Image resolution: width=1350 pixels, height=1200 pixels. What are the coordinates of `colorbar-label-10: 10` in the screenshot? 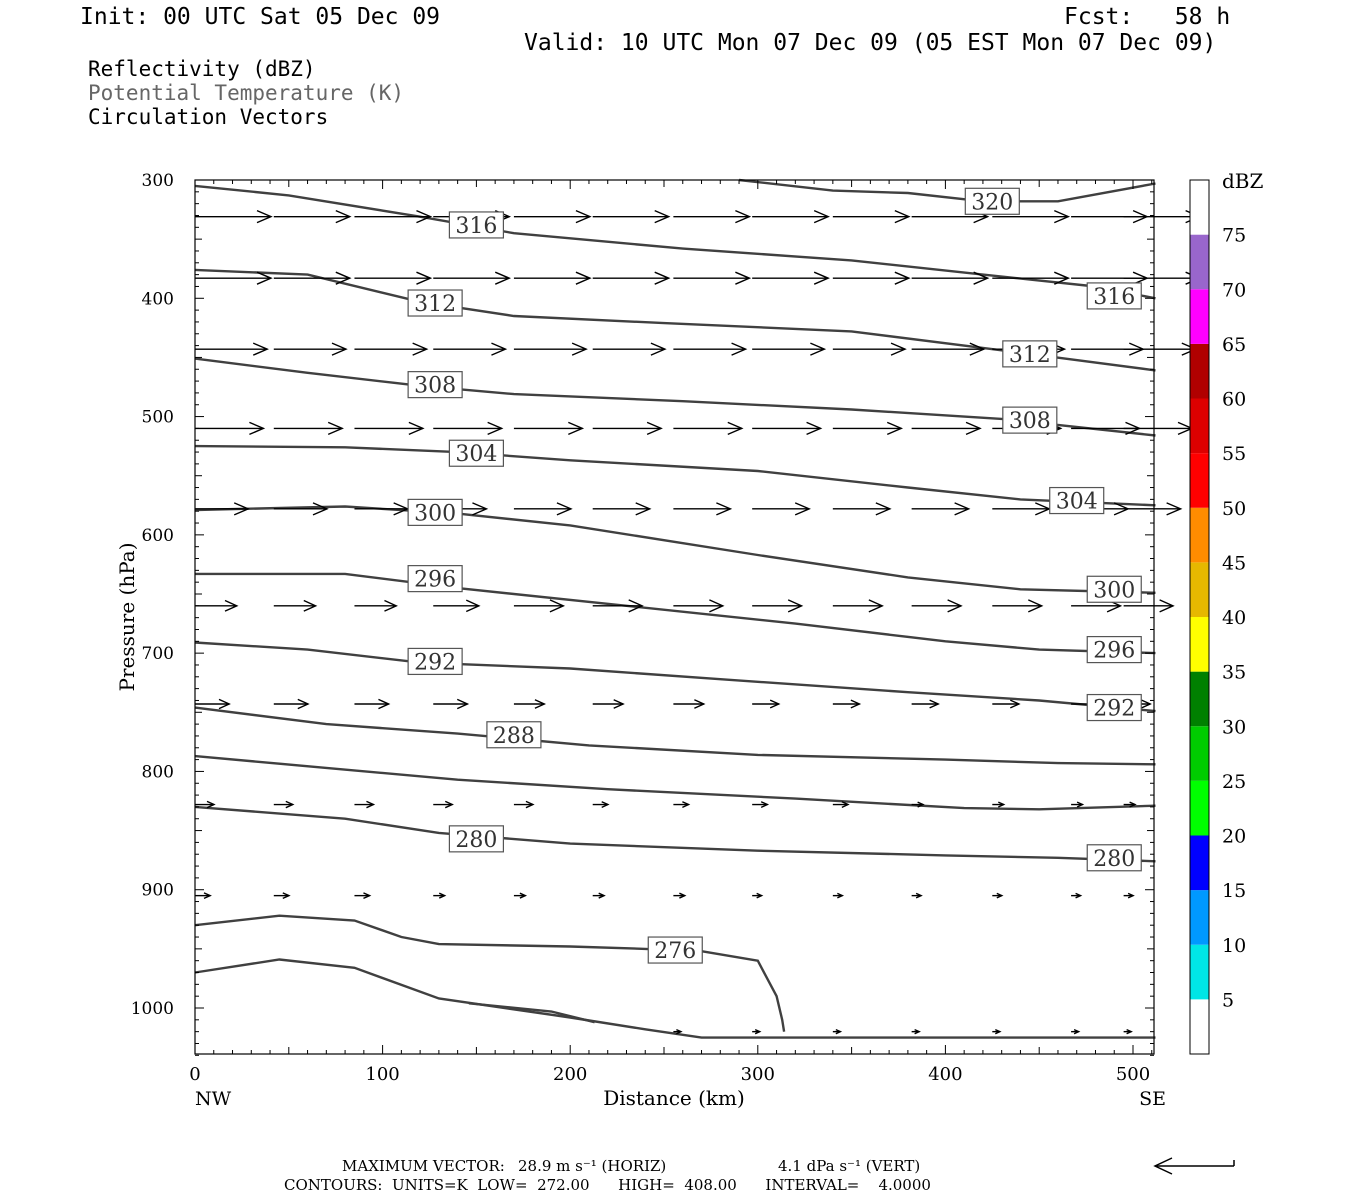 It's located at (1234, 946).